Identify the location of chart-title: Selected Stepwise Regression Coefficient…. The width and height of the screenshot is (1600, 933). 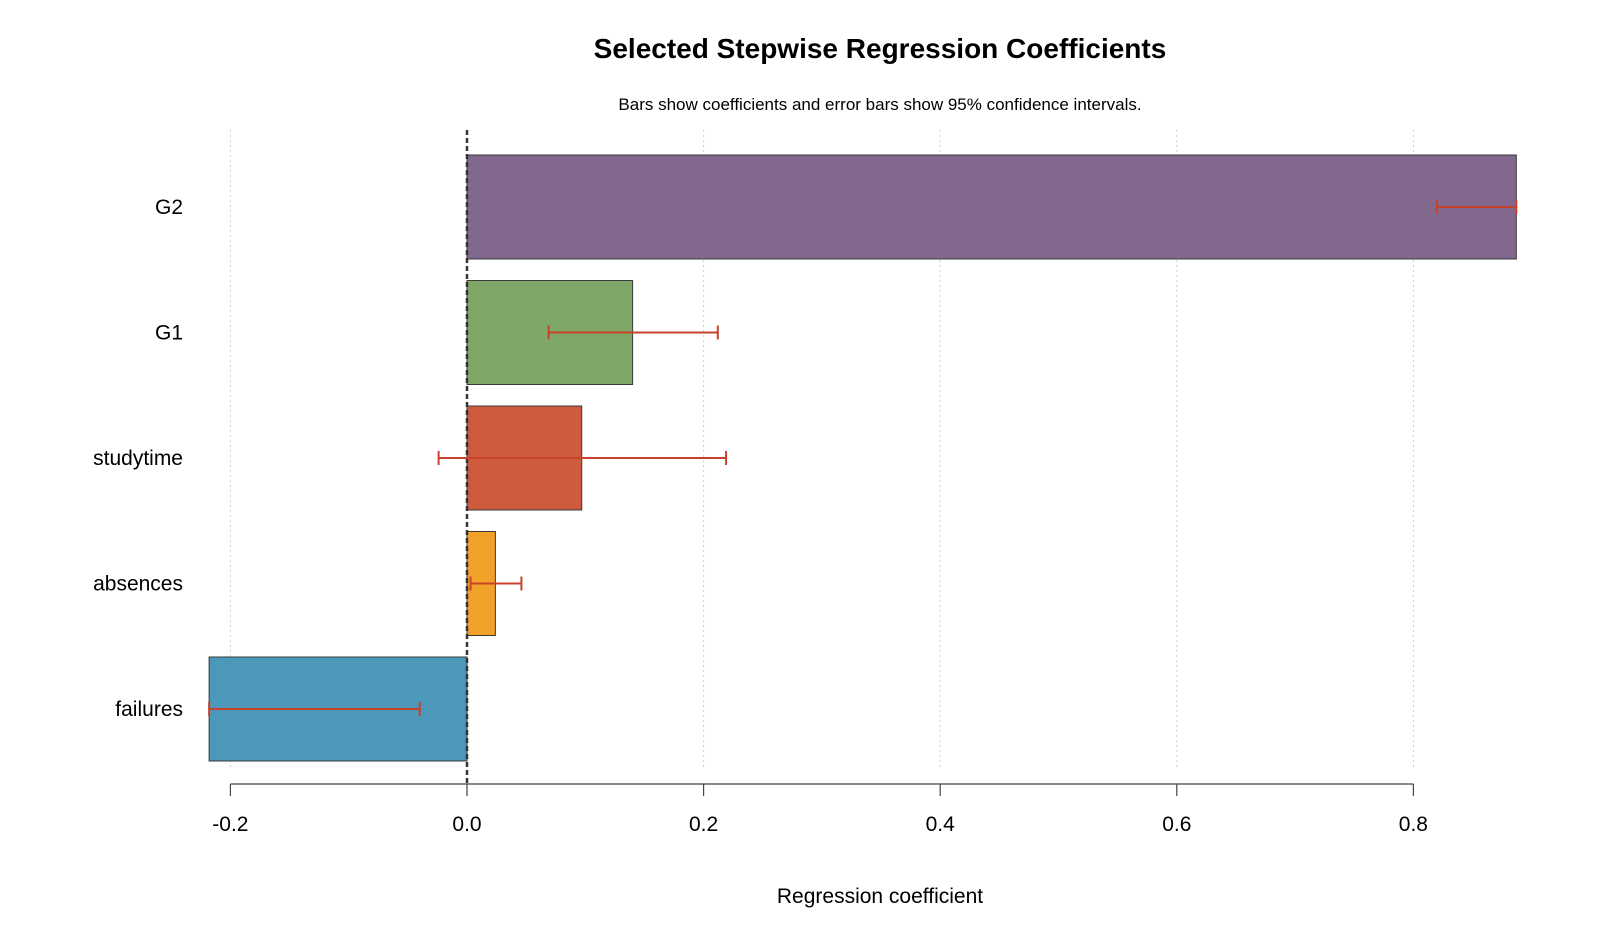
(880, 48).